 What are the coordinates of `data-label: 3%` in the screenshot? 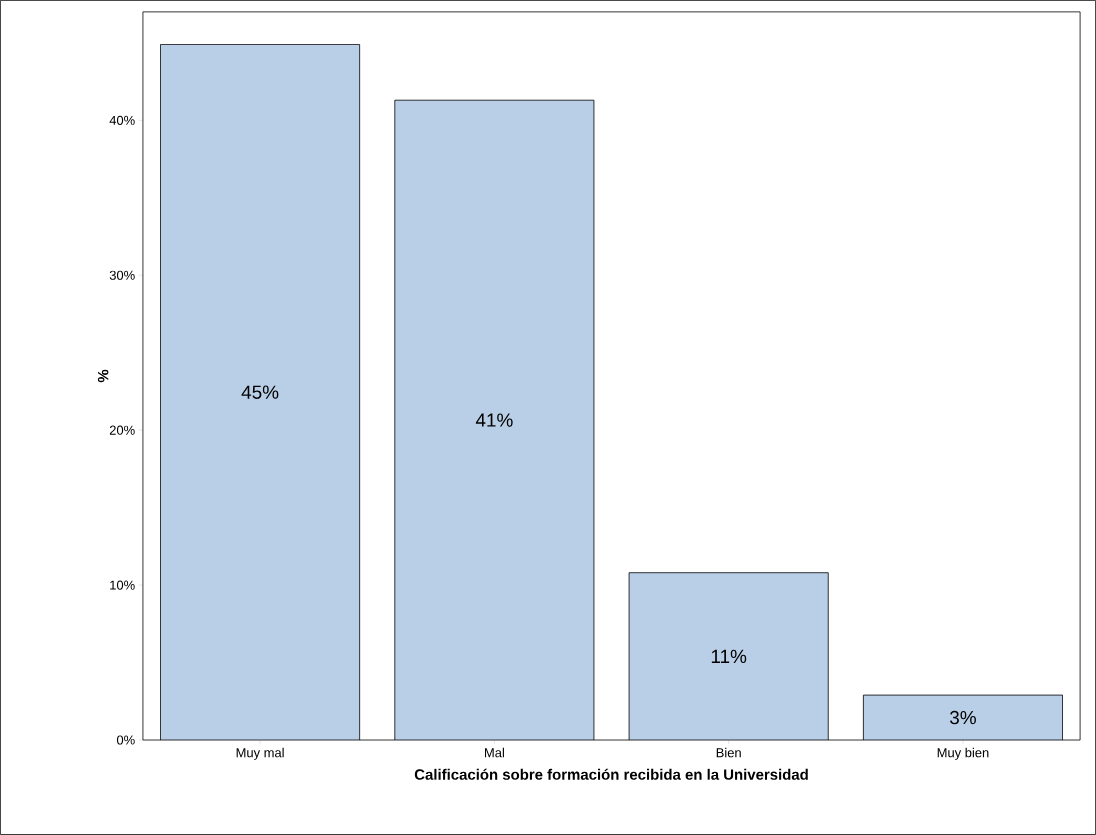 It's located at (963, 717).